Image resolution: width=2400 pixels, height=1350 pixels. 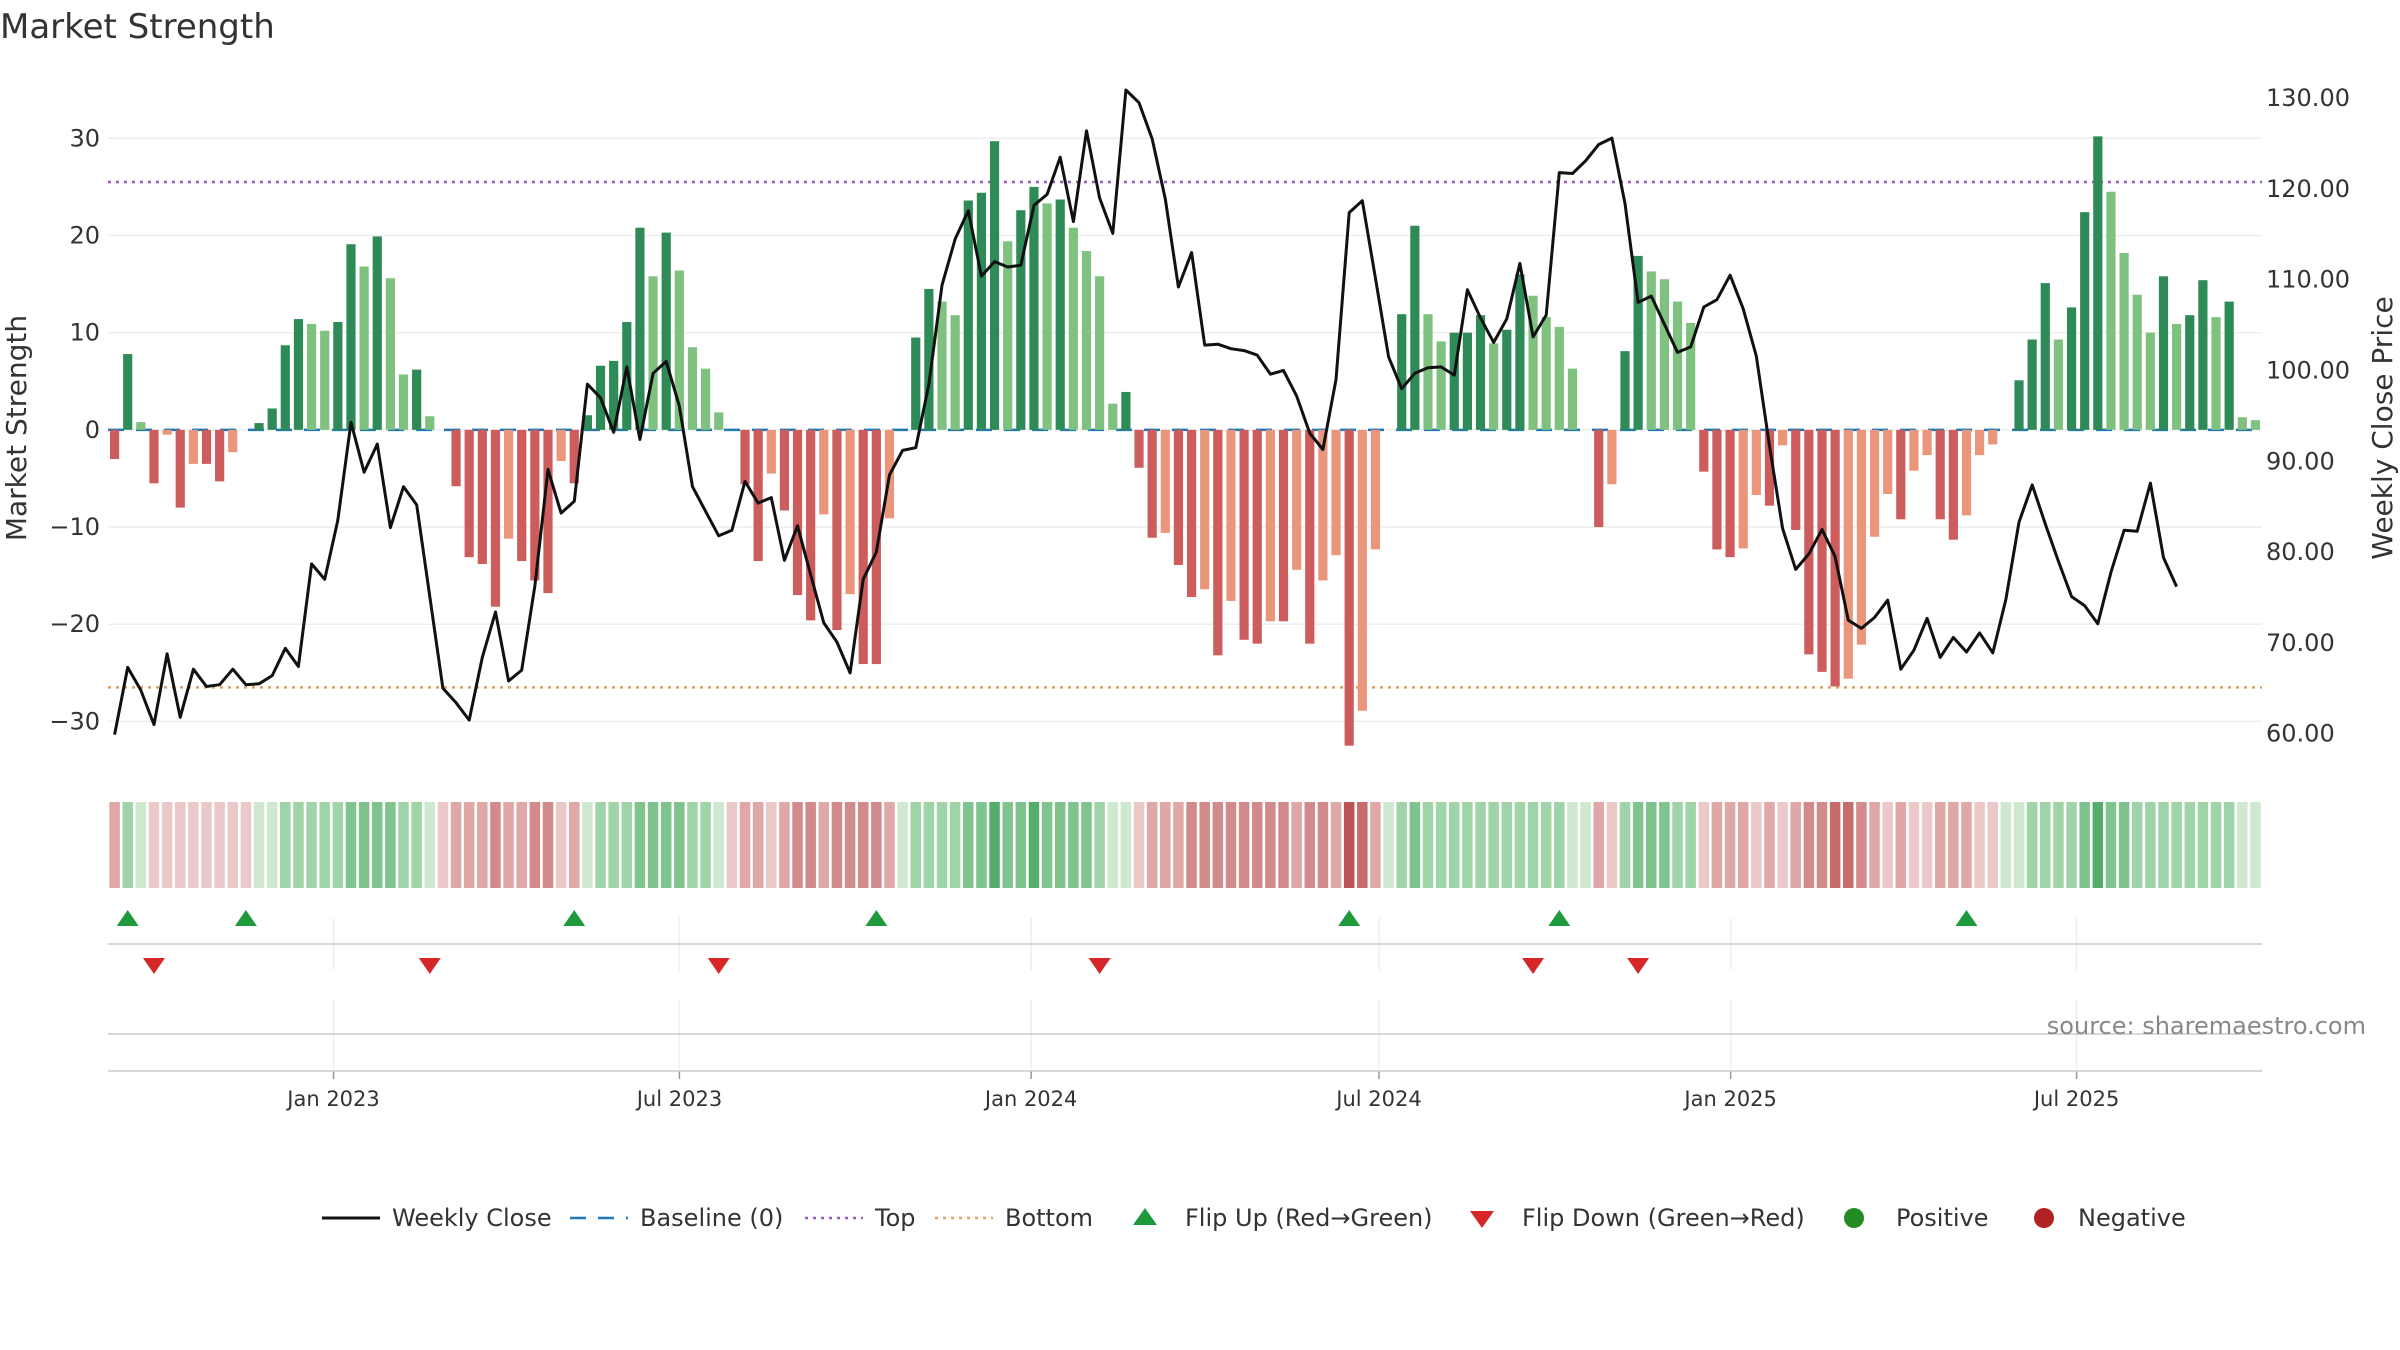 What do you see at coordinates (2044, 1218) in the screenshot?
I see `legend-negative-dot` at bounding box center [2044, 1218].